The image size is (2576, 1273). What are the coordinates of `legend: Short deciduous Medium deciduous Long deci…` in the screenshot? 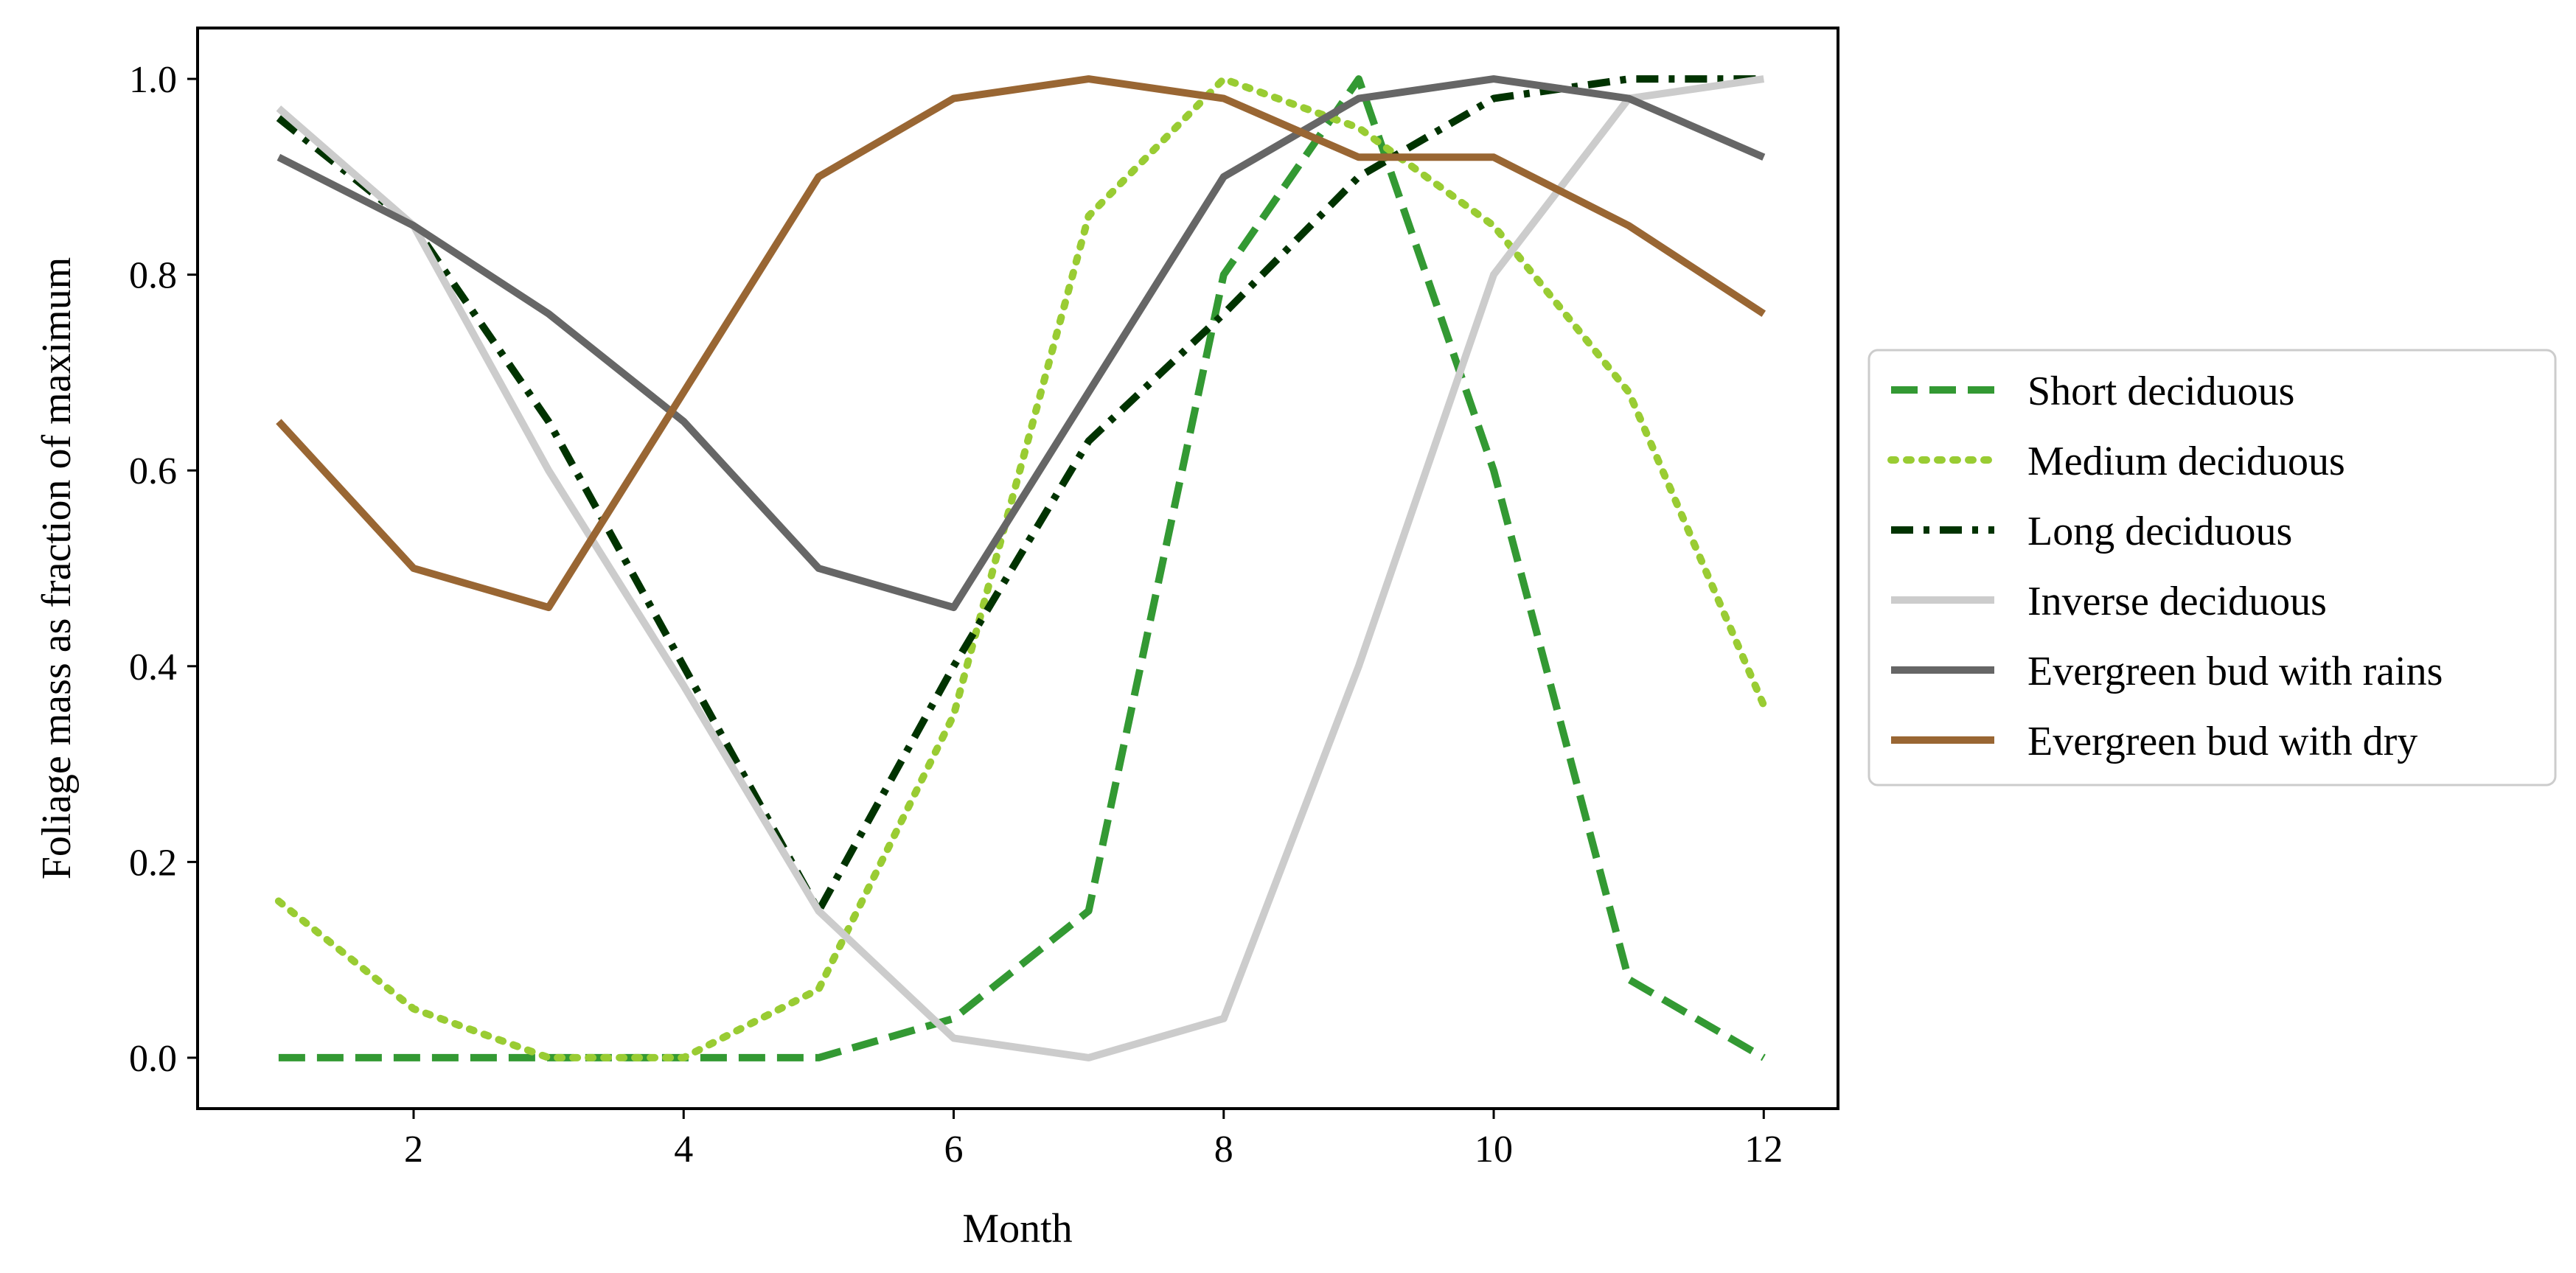 It's located at (2212, 568).